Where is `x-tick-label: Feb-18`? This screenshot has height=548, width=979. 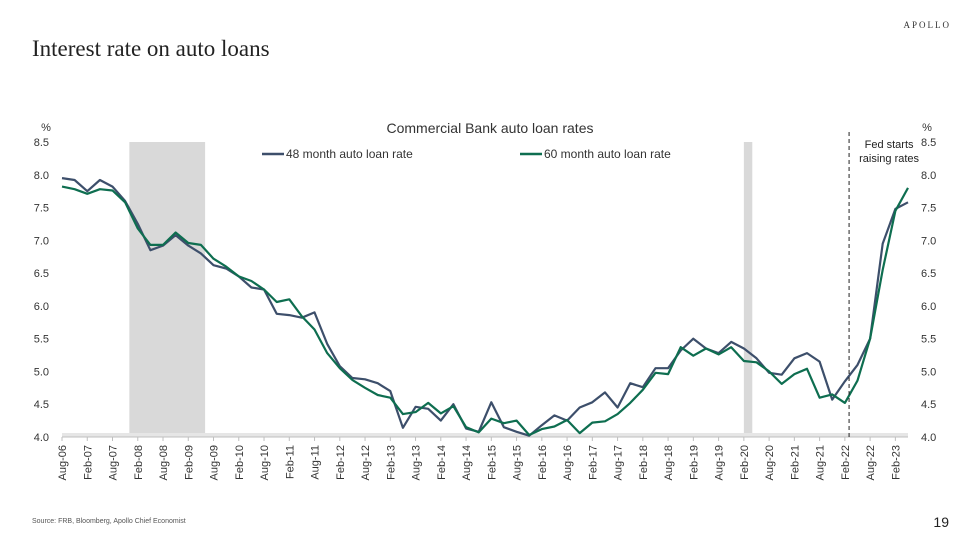 x-tick-label: Feb-18 is located at coordinates (644, 462).